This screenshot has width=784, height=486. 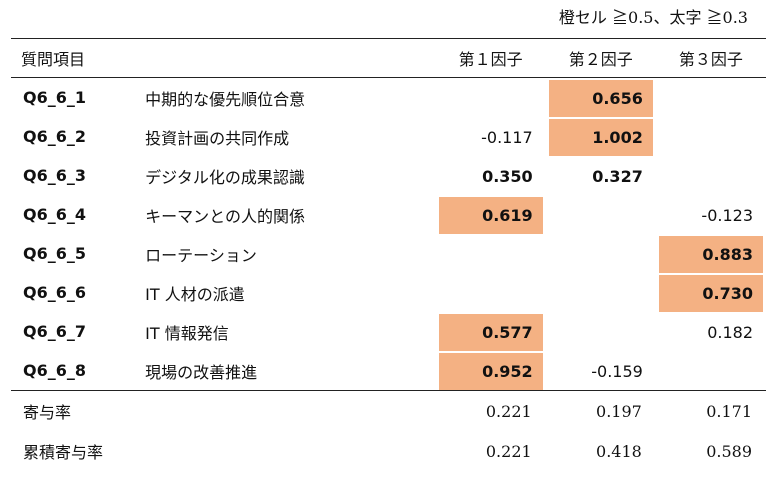 I want to click on loading-factor-2: -0.159, so click(x=601, y=371).